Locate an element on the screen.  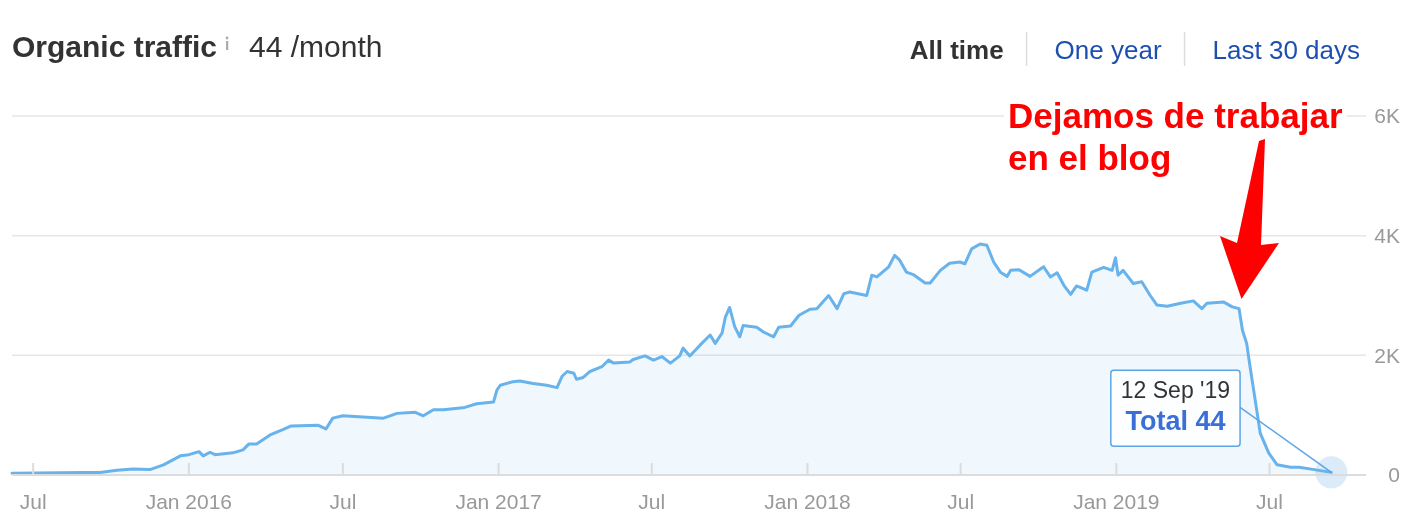
text: One year is located at coordinates (1108, 50).